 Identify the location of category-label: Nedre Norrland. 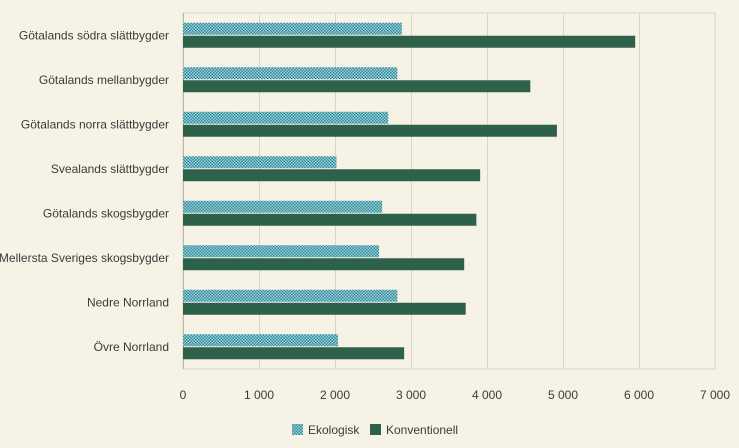
(128, 302).